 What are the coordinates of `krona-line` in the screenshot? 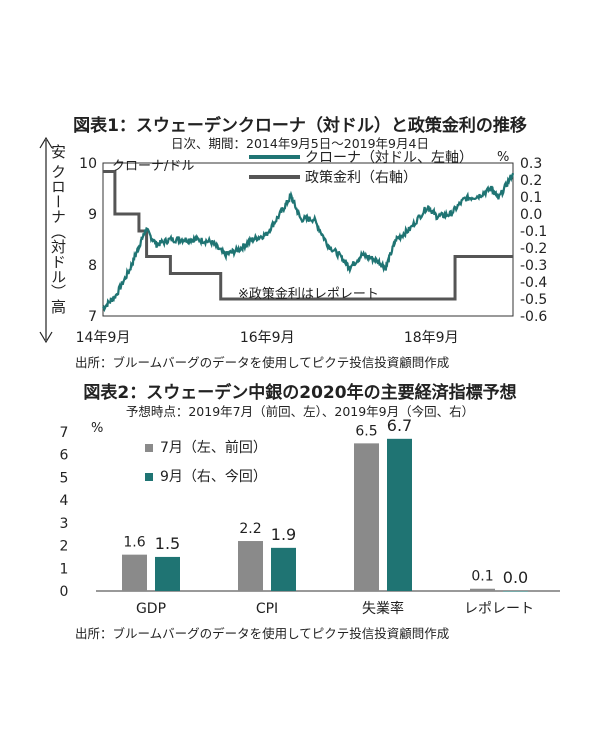 It's located at (308, 242).